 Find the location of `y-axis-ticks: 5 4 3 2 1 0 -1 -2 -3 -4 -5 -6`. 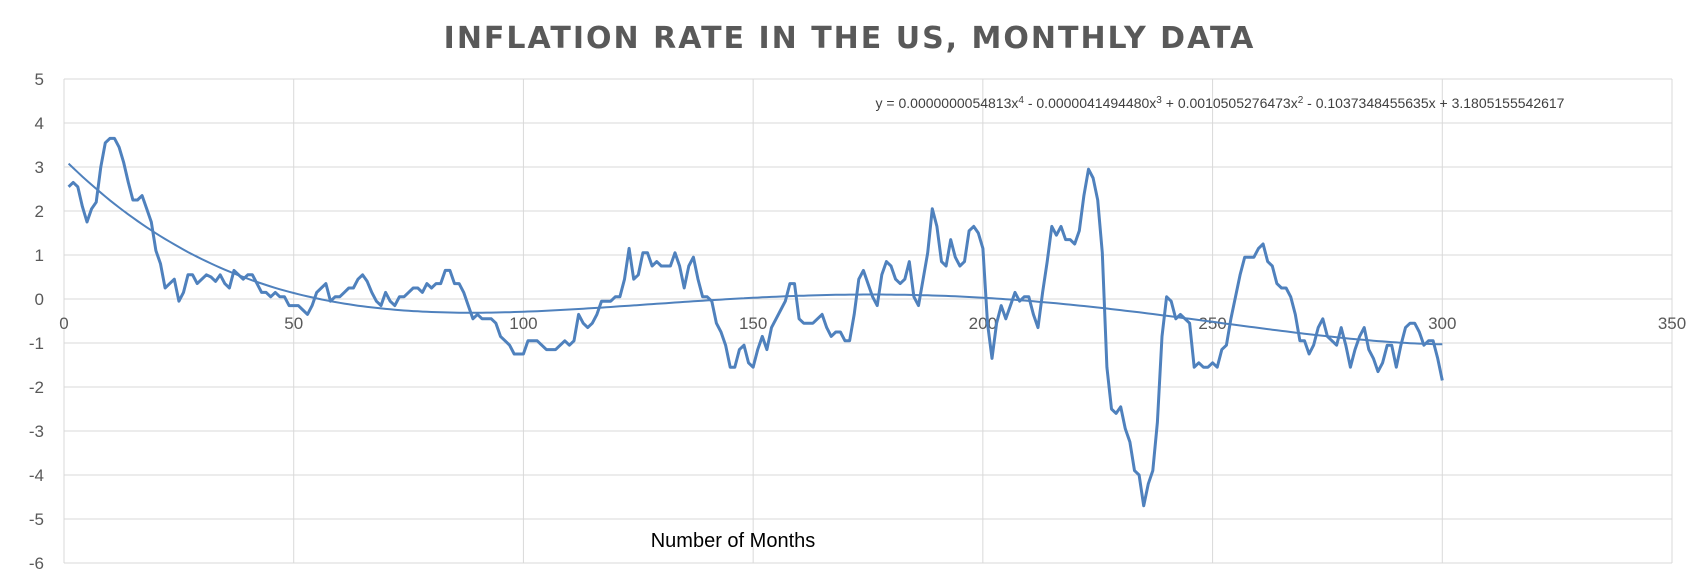

y-axis-ticks: 5 4 3 2 1 0 -1 -2 -3 -4 -5 -6 is located at coordinates (36, 321).